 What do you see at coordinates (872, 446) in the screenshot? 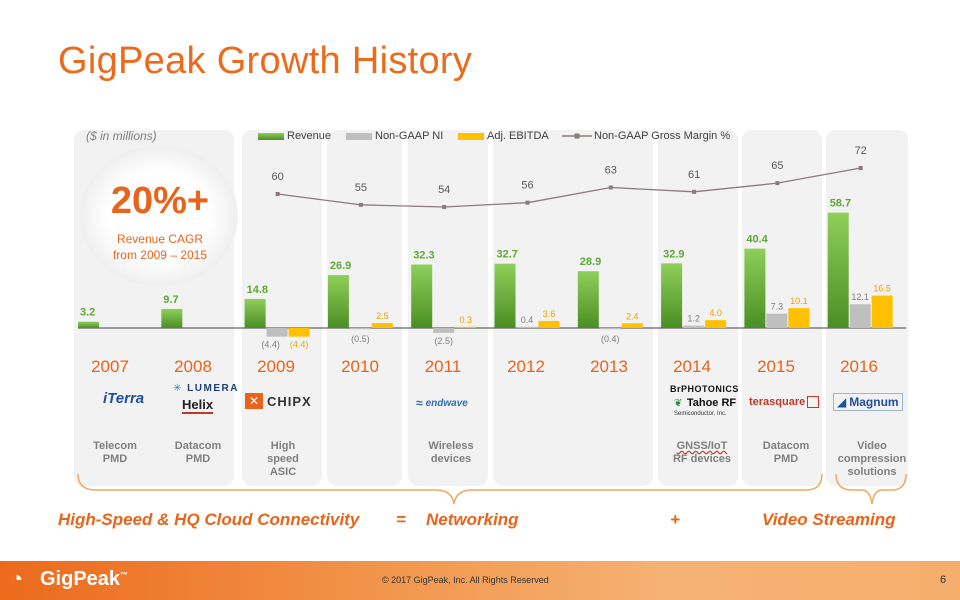
I see `segment-line: Video` at bounding box center [872, 446].